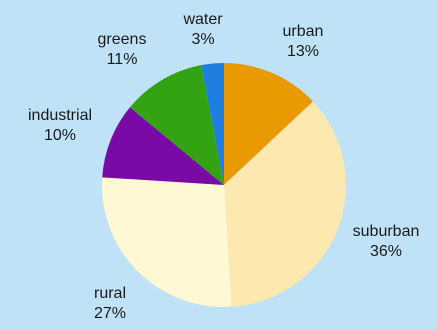 This screenshot has height=330, width=437. What do you see at coordinates (202, 19) in the screenshot?
I see `slice-label-water: water` at bounding box center [202, 19].